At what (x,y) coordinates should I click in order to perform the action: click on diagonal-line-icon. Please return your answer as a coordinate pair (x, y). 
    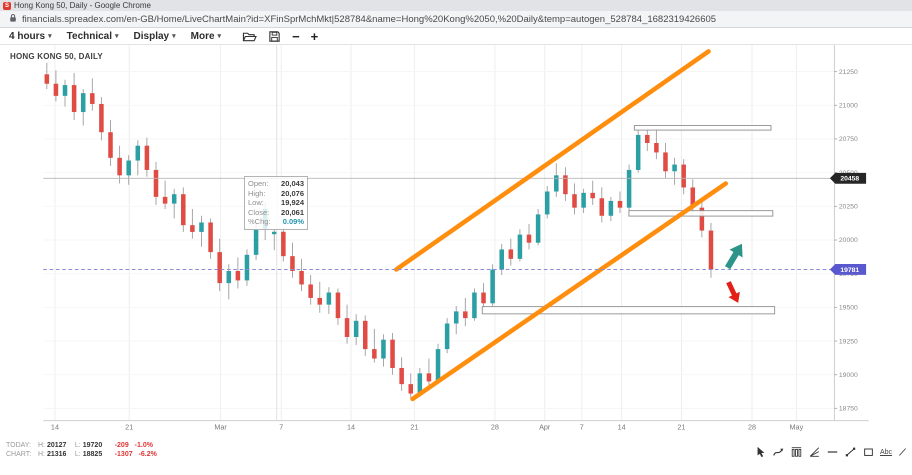
    Looking at the image, I should click on (902, 452).